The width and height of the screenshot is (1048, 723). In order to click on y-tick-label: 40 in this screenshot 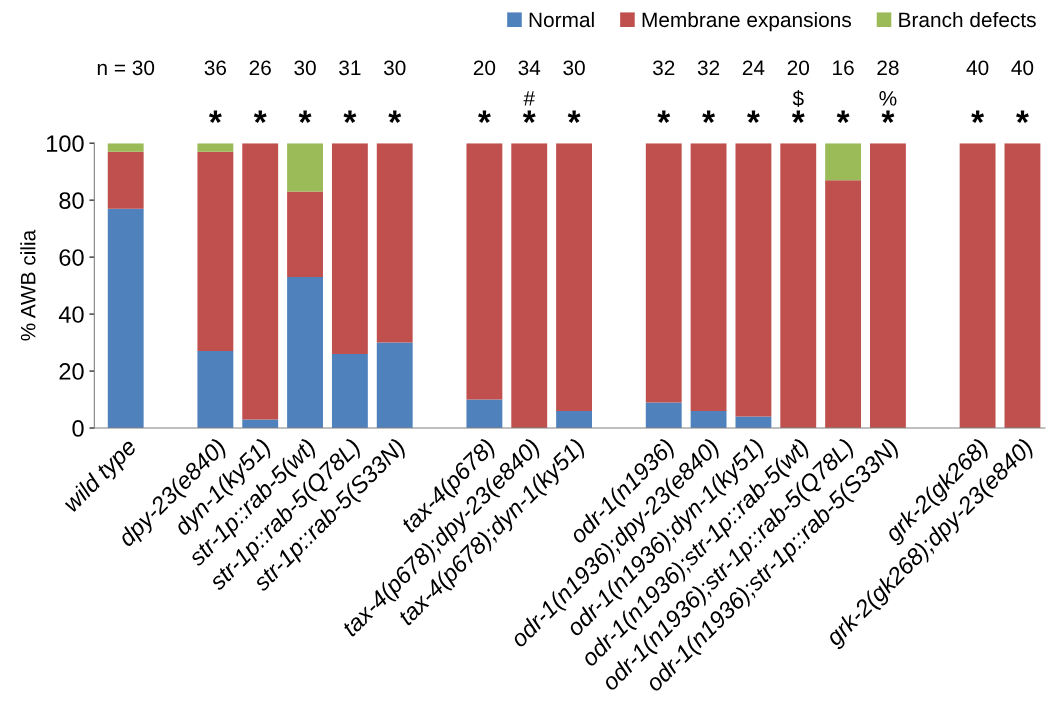, I will do `click(71, 314)`.